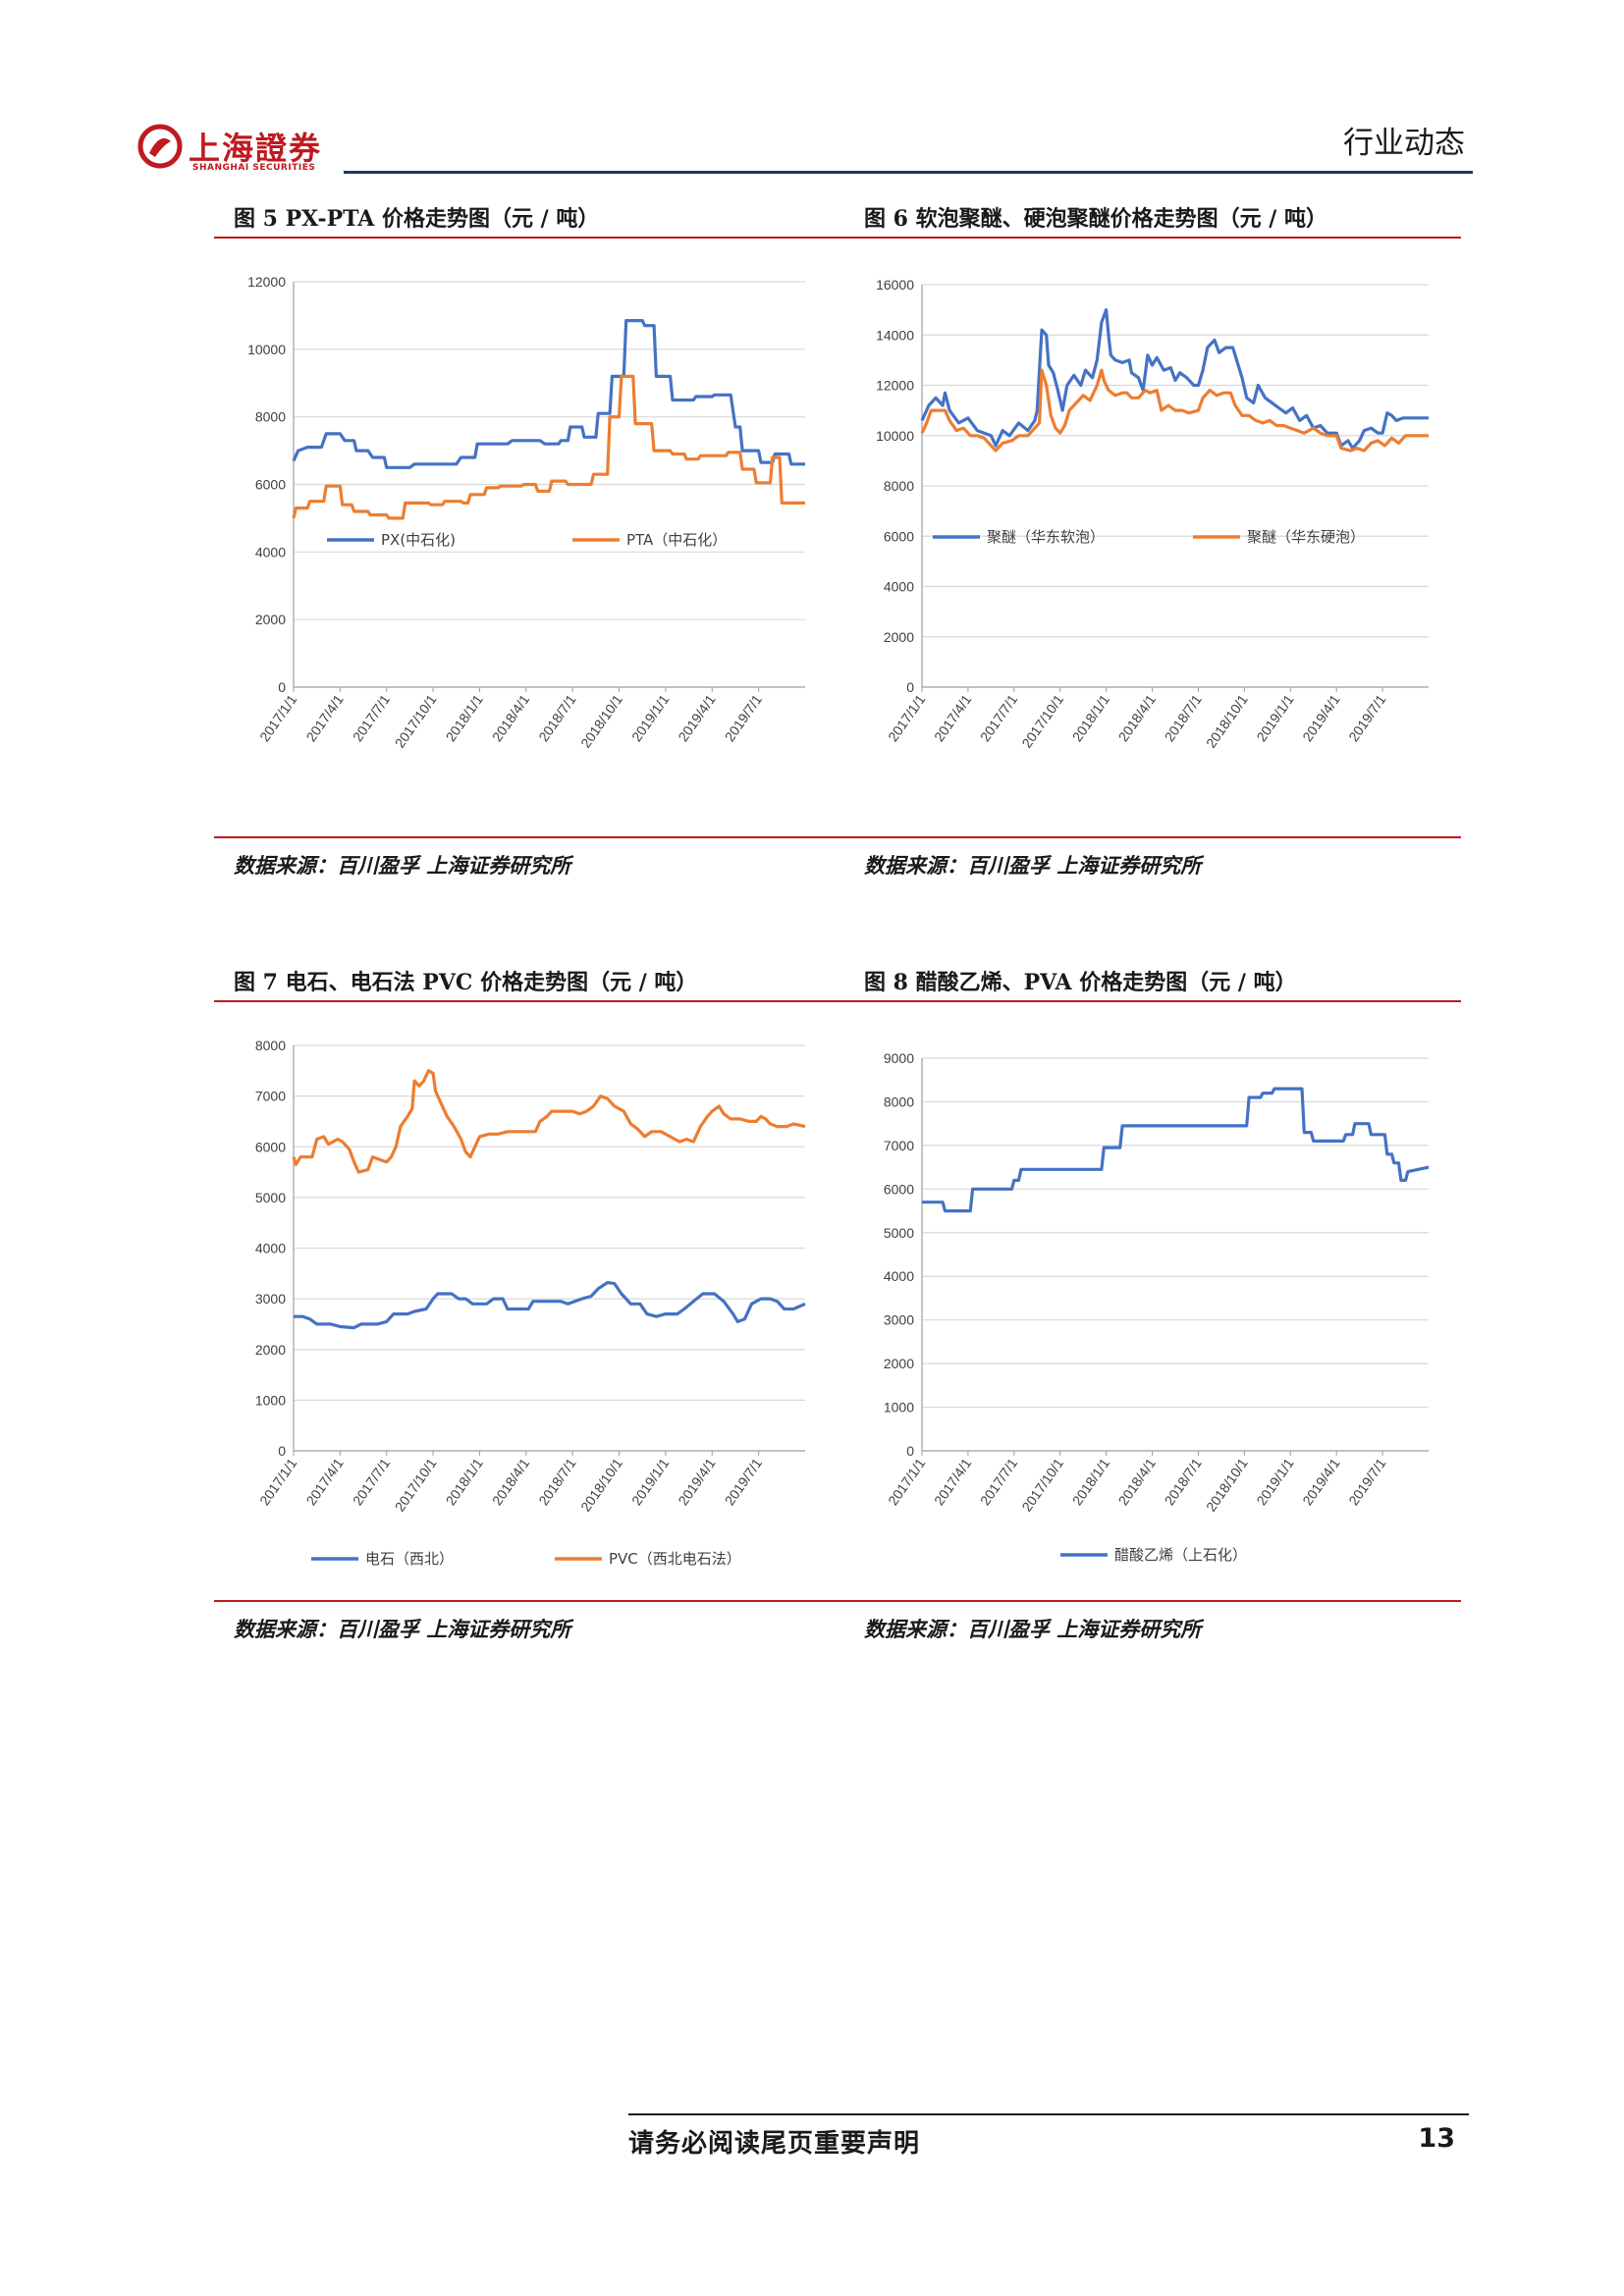 The height and width of the screenshot is (2296, 1624). I want to click on figure-8-source: 数据来源：百川盈孚 上海证券研究所, so click(1033, 1629).